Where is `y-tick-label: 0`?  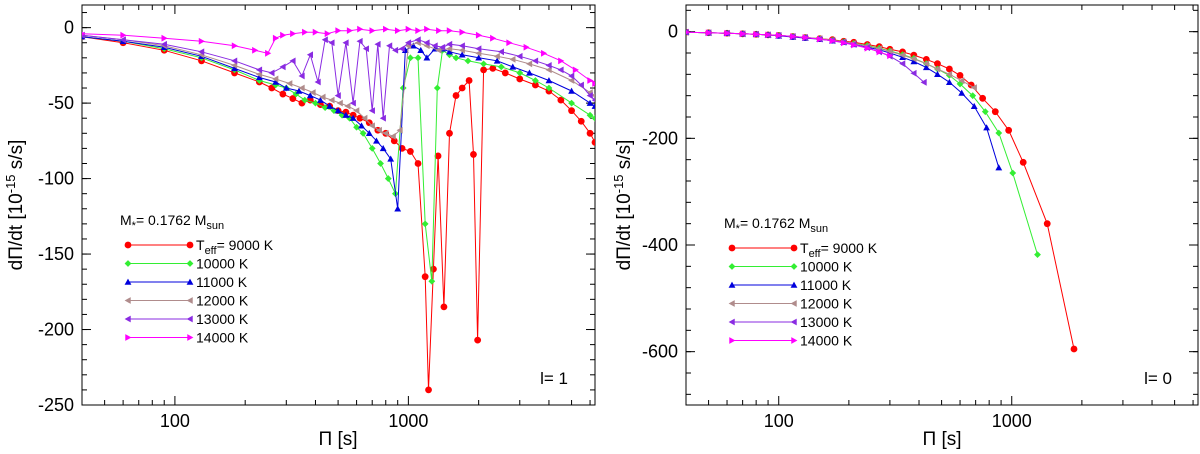
y-tick-label: 0 is located at coordinates (673, 32).